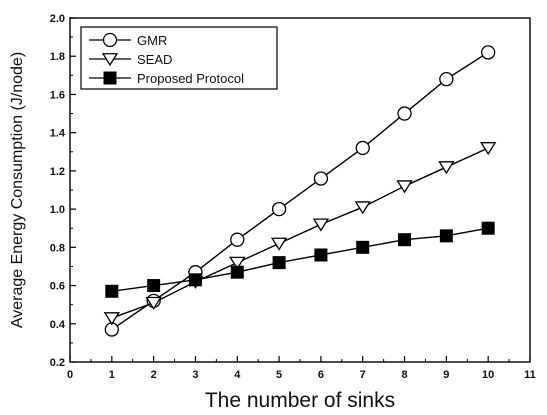 This screenshot has width=547, height=415. I want to click on x-tick-label: 5, so click(279, 375).